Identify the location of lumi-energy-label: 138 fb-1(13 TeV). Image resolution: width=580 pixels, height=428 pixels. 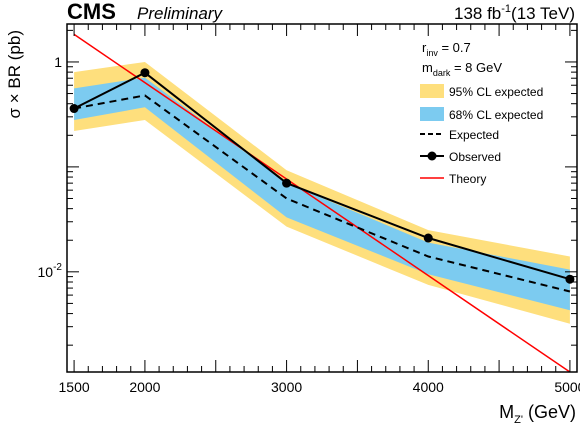
(514, 13).